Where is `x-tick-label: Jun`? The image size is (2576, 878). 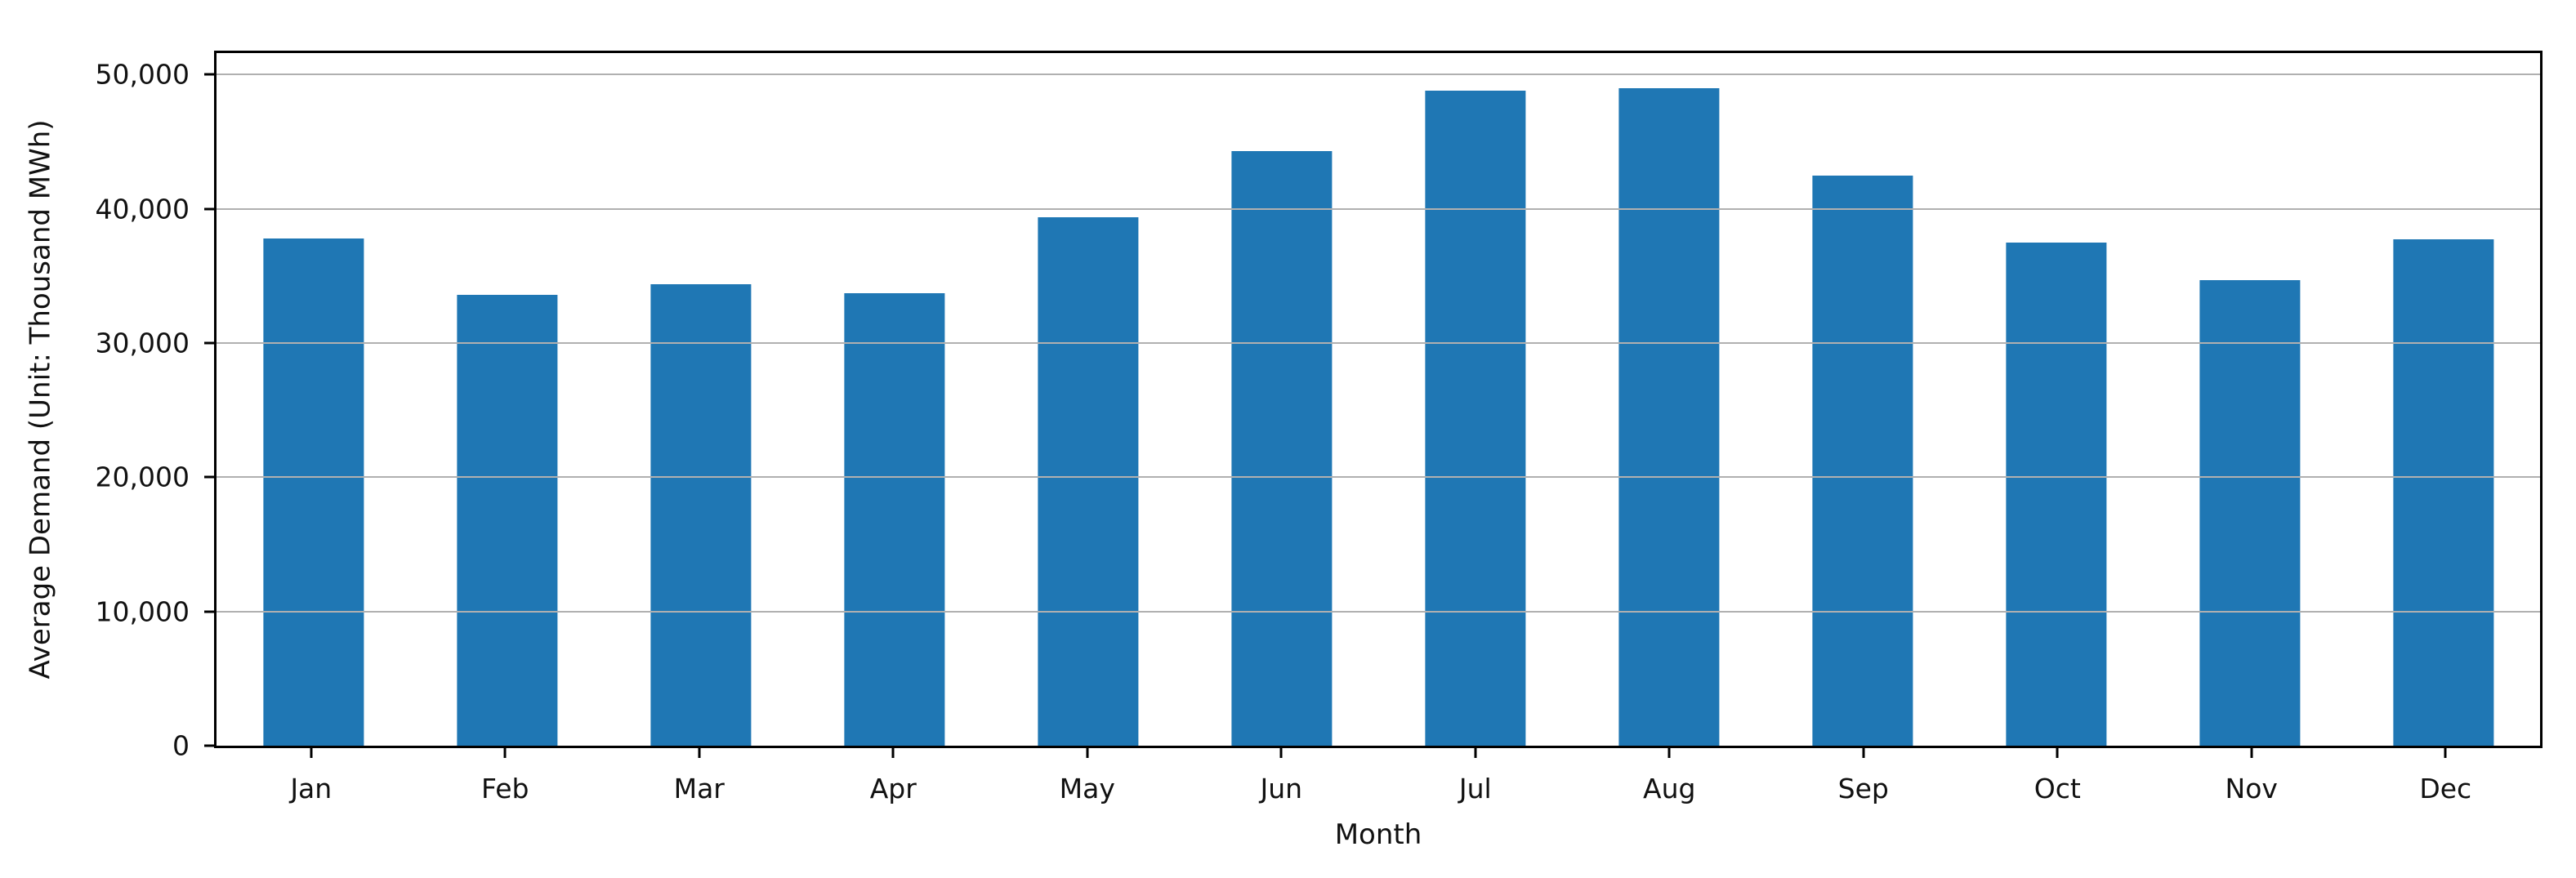
x-tick-label: Jun is located at coordinates (1282, 788).